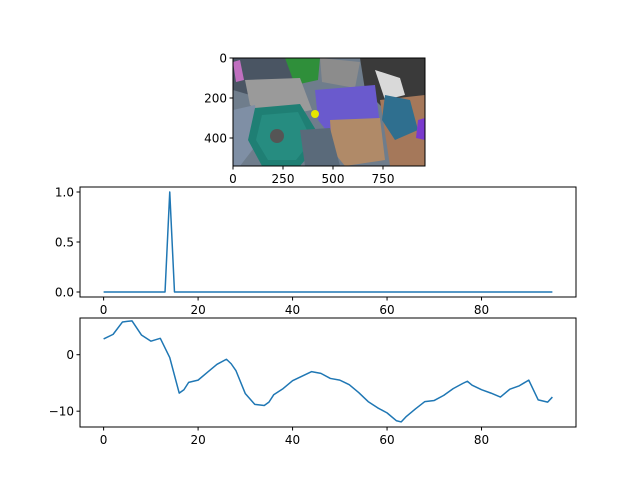 The height and width of the screenshot is (480, 640). I want to click on scene-image, so click(329, 112).